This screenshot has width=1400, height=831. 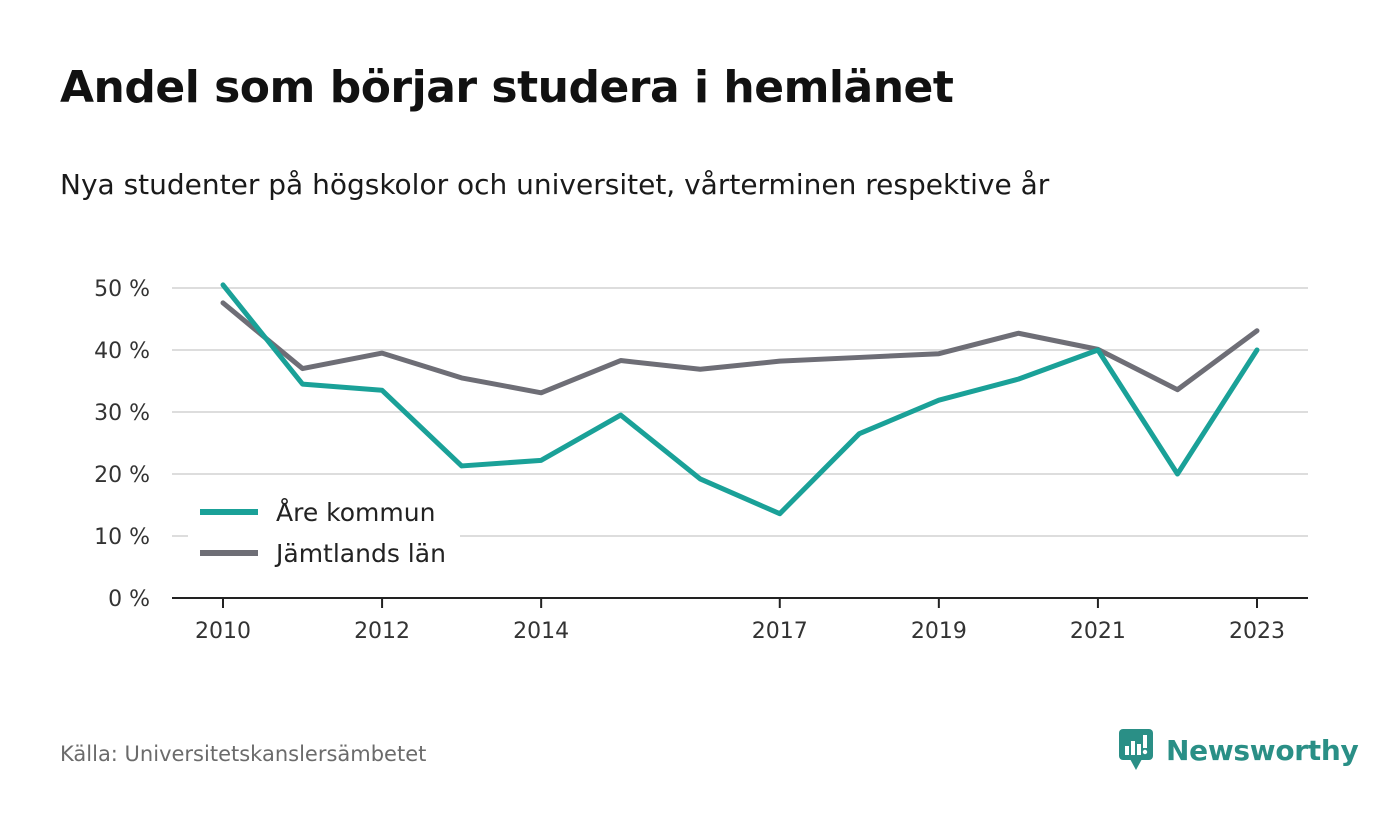 I want to click on brand-name: Newsworthy, so click(x=1262, y=750).